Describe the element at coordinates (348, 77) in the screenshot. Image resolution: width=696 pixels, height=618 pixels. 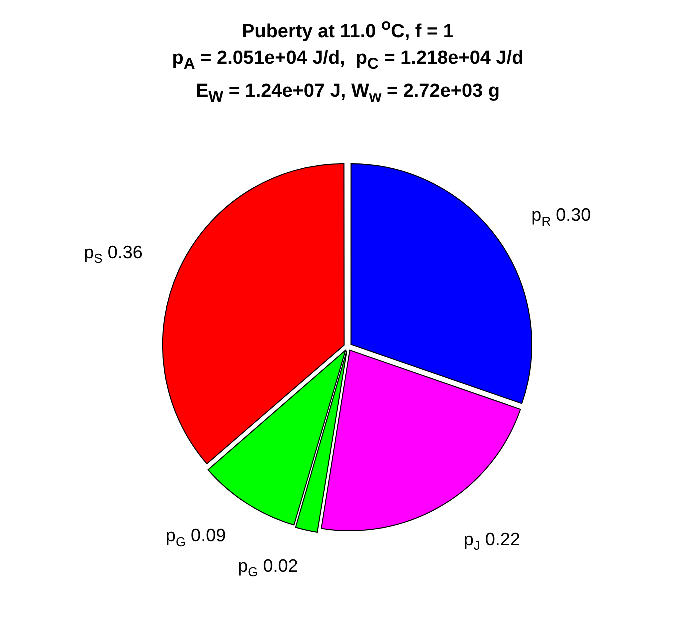
I see `text: p$_{A}$ = 2.051e+04 J/d, p$_{C}$ = 1.218e+04 J/d E$_{W}$ = 1.24e+07 J, W$_{w}$ = 2.72e+03 g` at that location.